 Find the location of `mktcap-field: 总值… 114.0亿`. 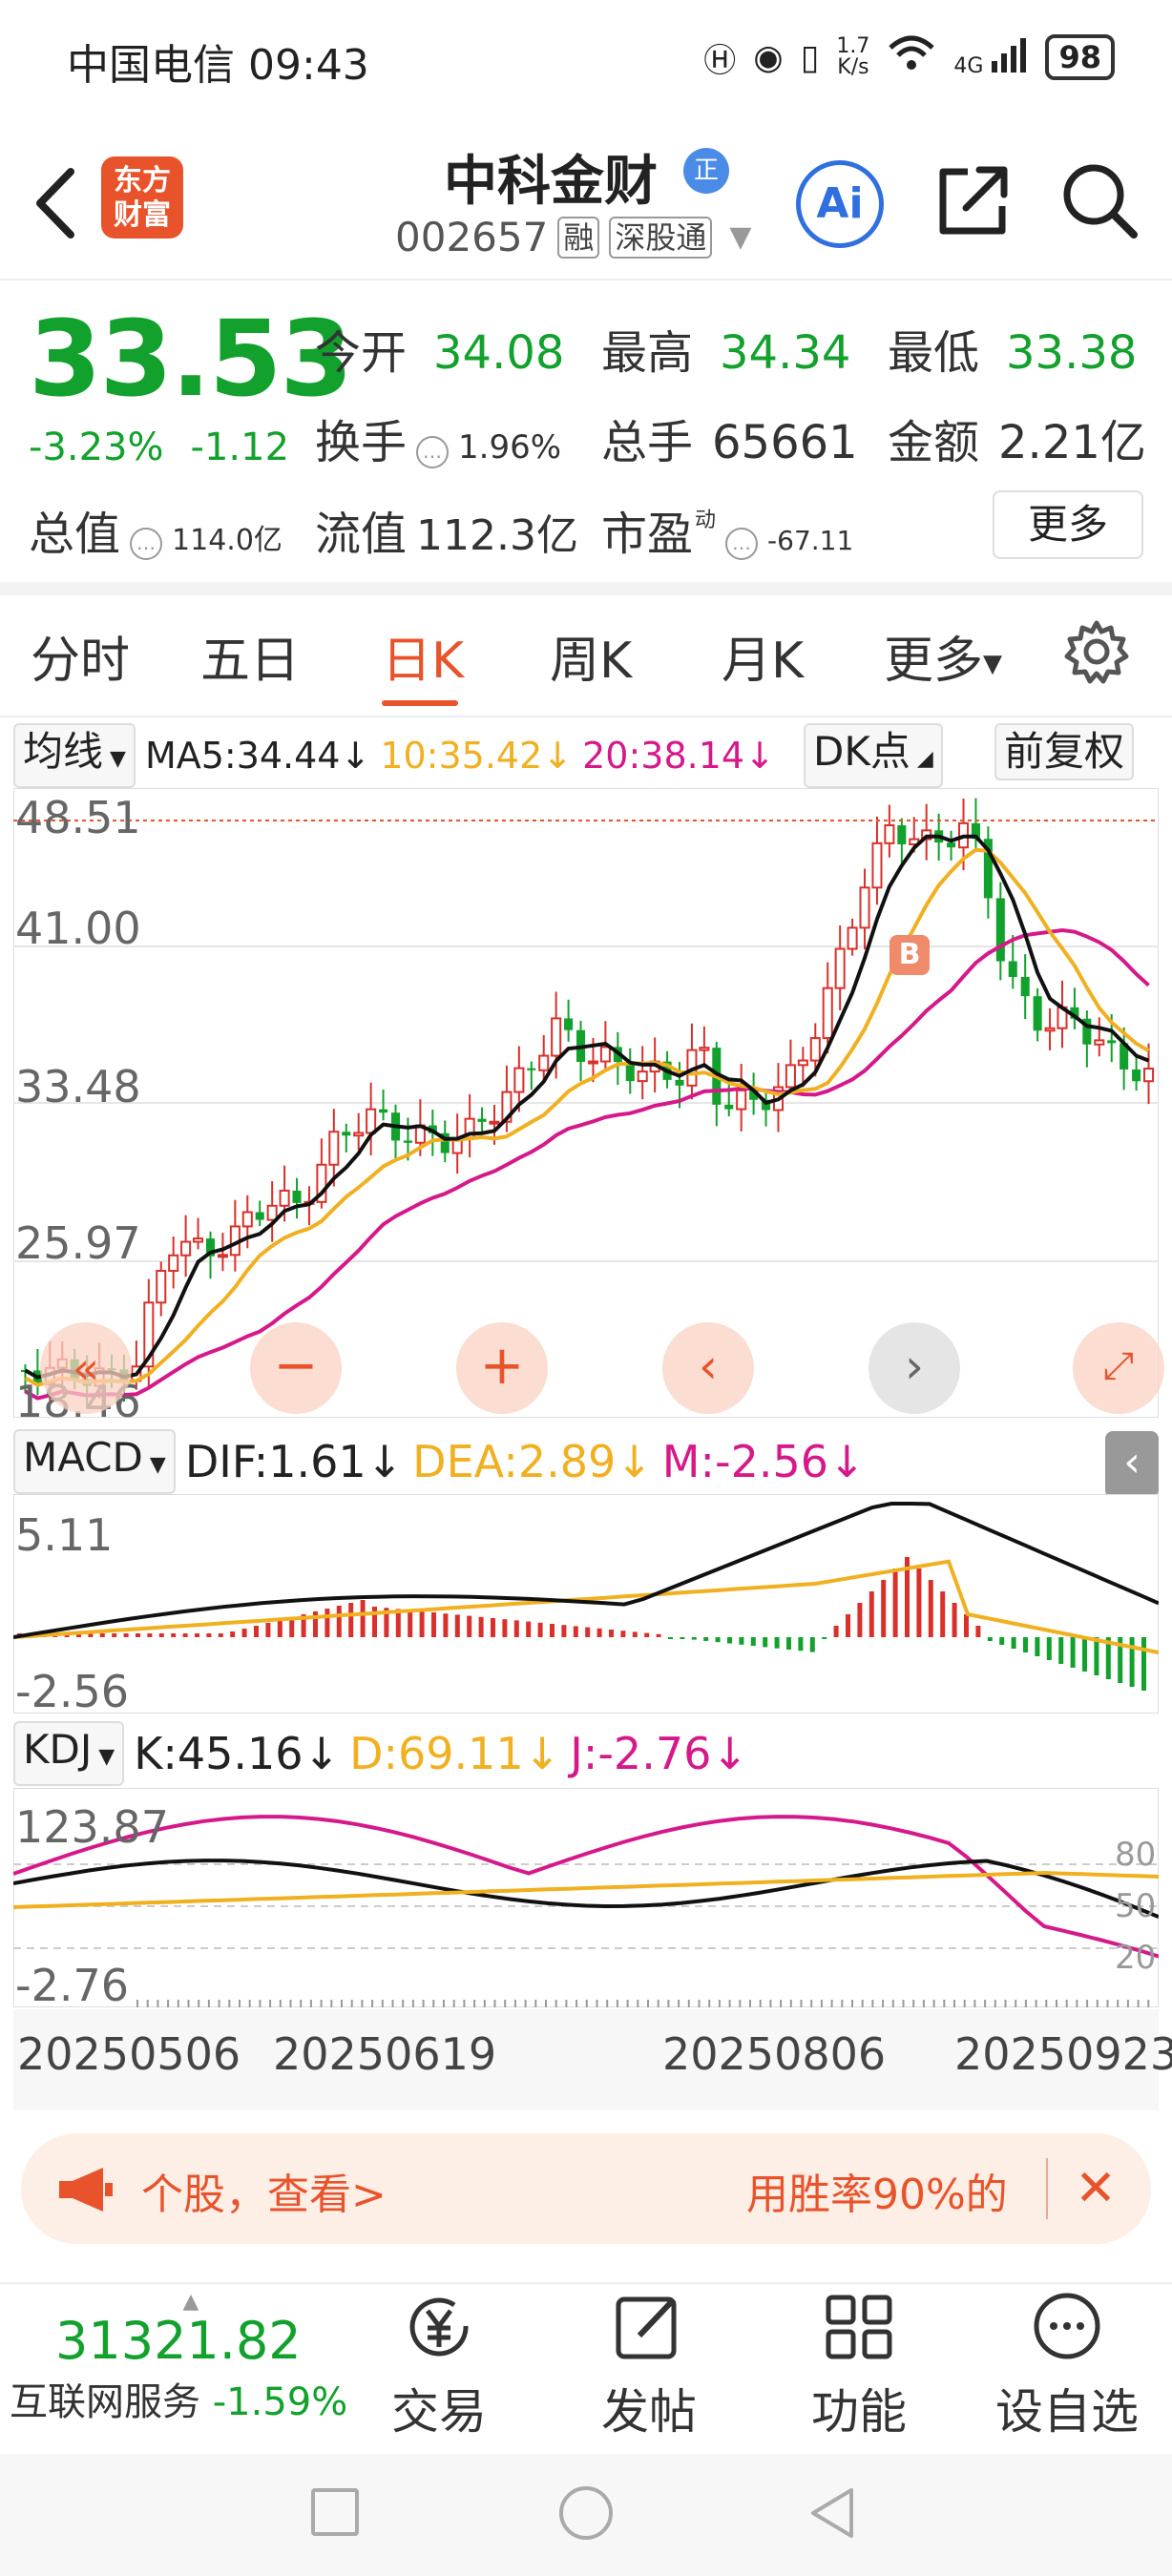

mktcap-field: 总值… 114.0亿 is located at coordinates (156, 534).